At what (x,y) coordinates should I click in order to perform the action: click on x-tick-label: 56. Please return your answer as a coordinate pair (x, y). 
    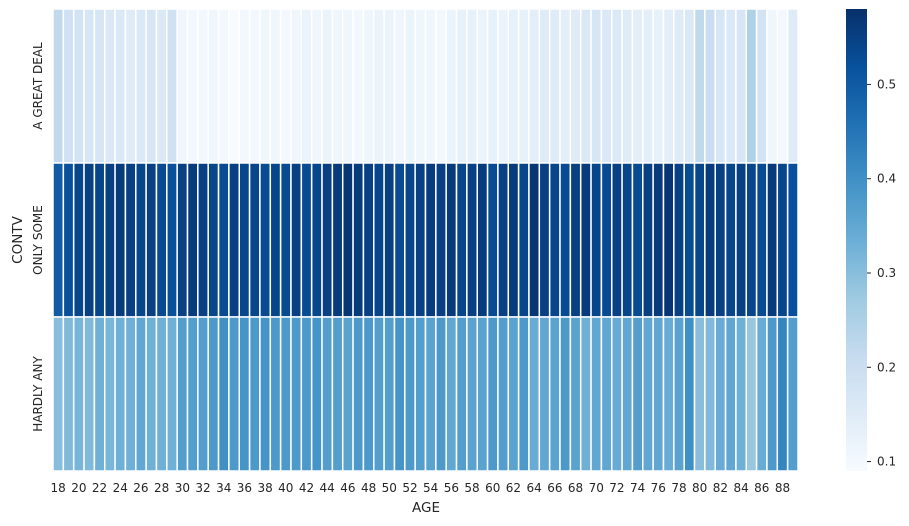
    Looking at the image, I should click on (451, 488).